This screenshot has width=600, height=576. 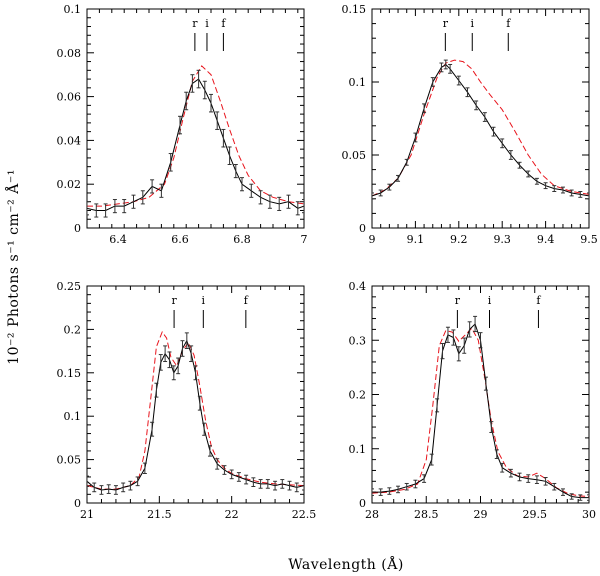 I want to click on x-tick-label: 6.8, so click(x=242, y=239).